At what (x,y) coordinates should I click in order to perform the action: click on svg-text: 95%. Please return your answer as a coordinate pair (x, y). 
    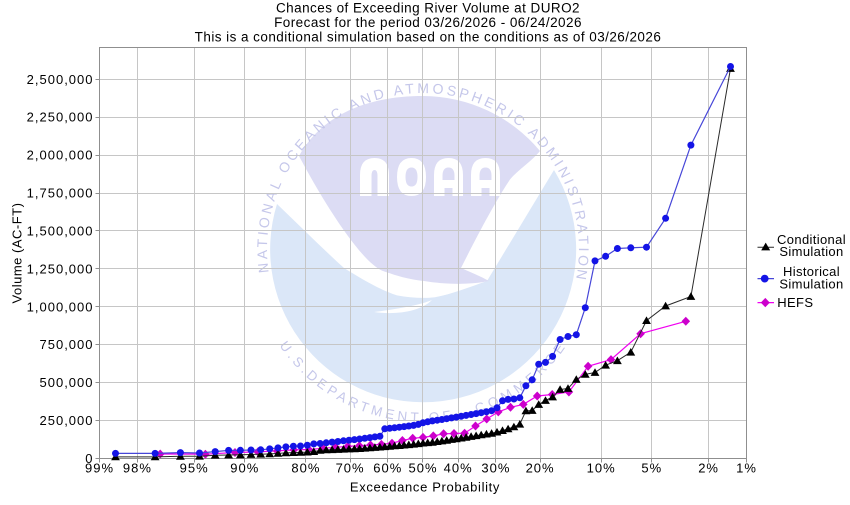
    Looking at the image, I should click on (194, 468).